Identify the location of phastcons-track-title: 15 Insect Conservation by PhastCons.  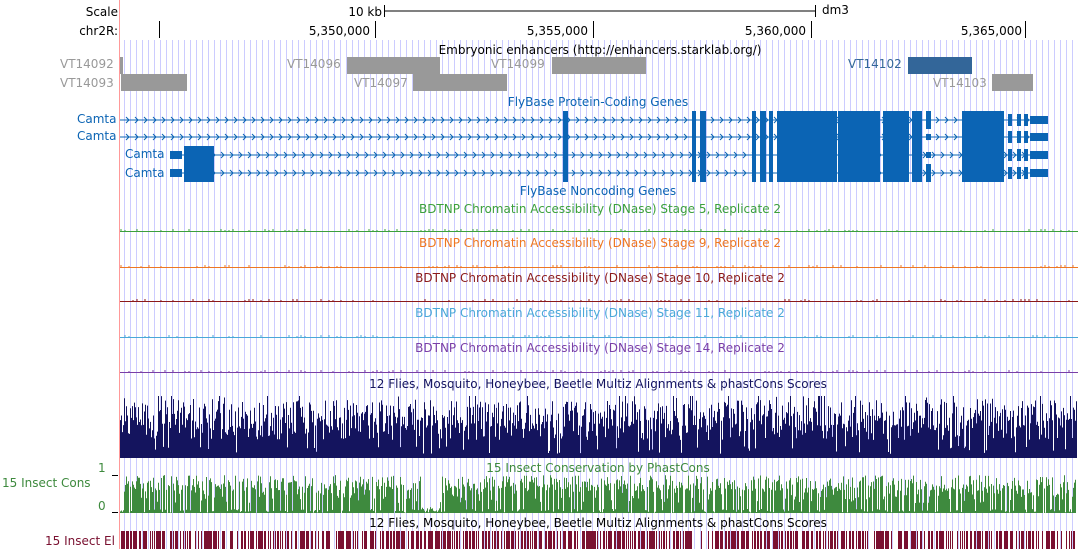
(598, 468).